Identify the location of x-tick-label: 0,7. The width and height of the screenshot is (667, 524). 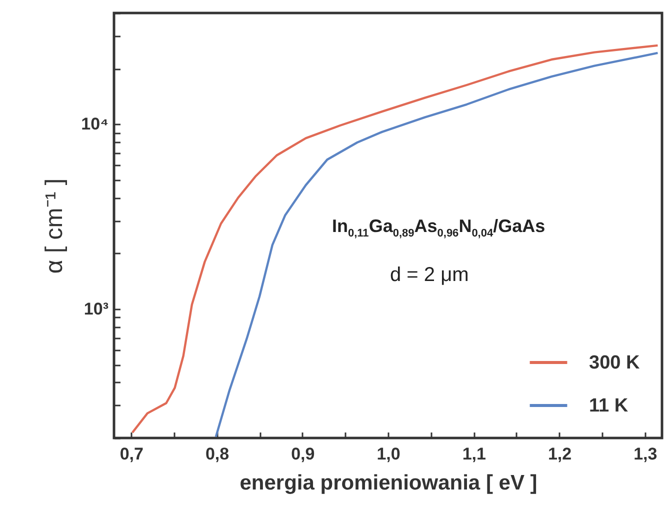
(132, 454).